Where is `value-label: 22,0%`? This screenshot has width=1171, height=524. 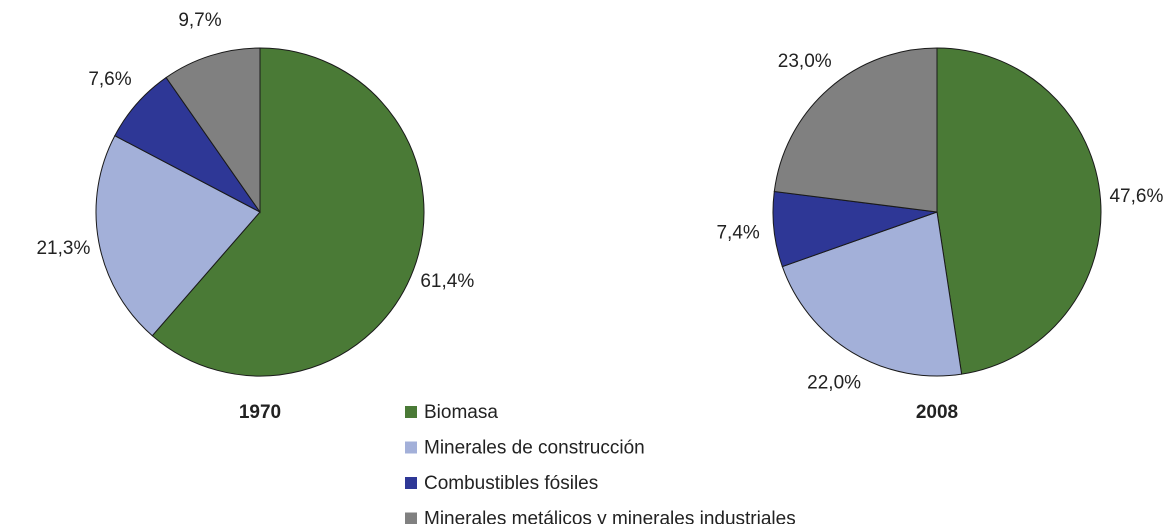
value-label: 22,0% is located at coordinates (834, 383).